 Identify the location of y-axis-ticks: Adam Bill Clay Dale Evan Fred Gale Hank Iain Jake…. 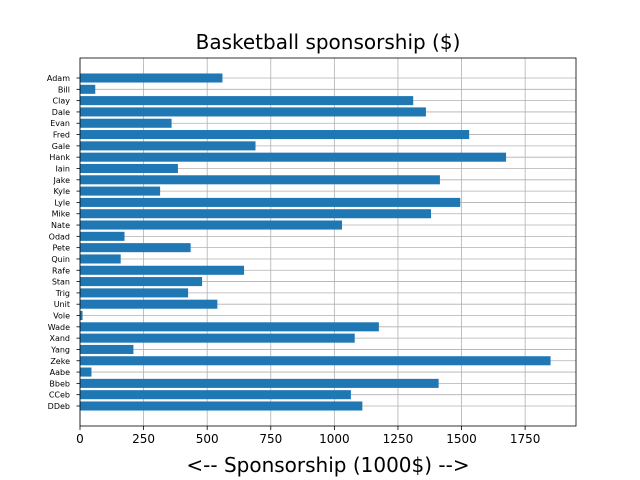
(63, 242).